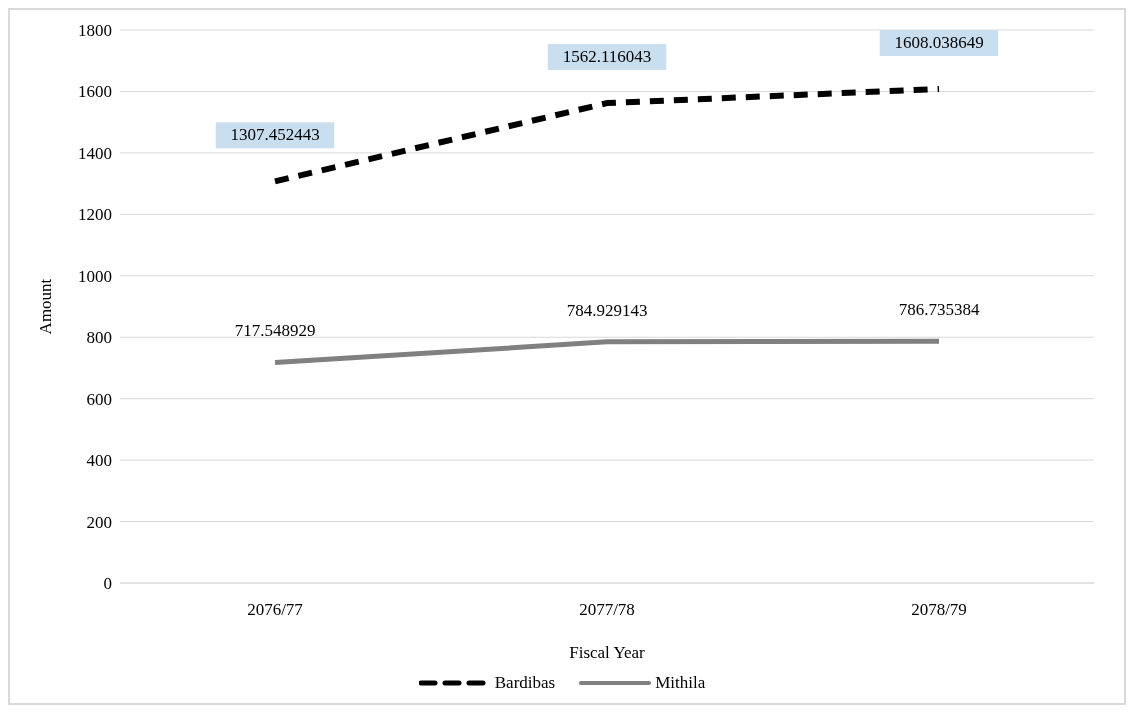  I want to click on data-label: 1307.452443, so click(275, 135).